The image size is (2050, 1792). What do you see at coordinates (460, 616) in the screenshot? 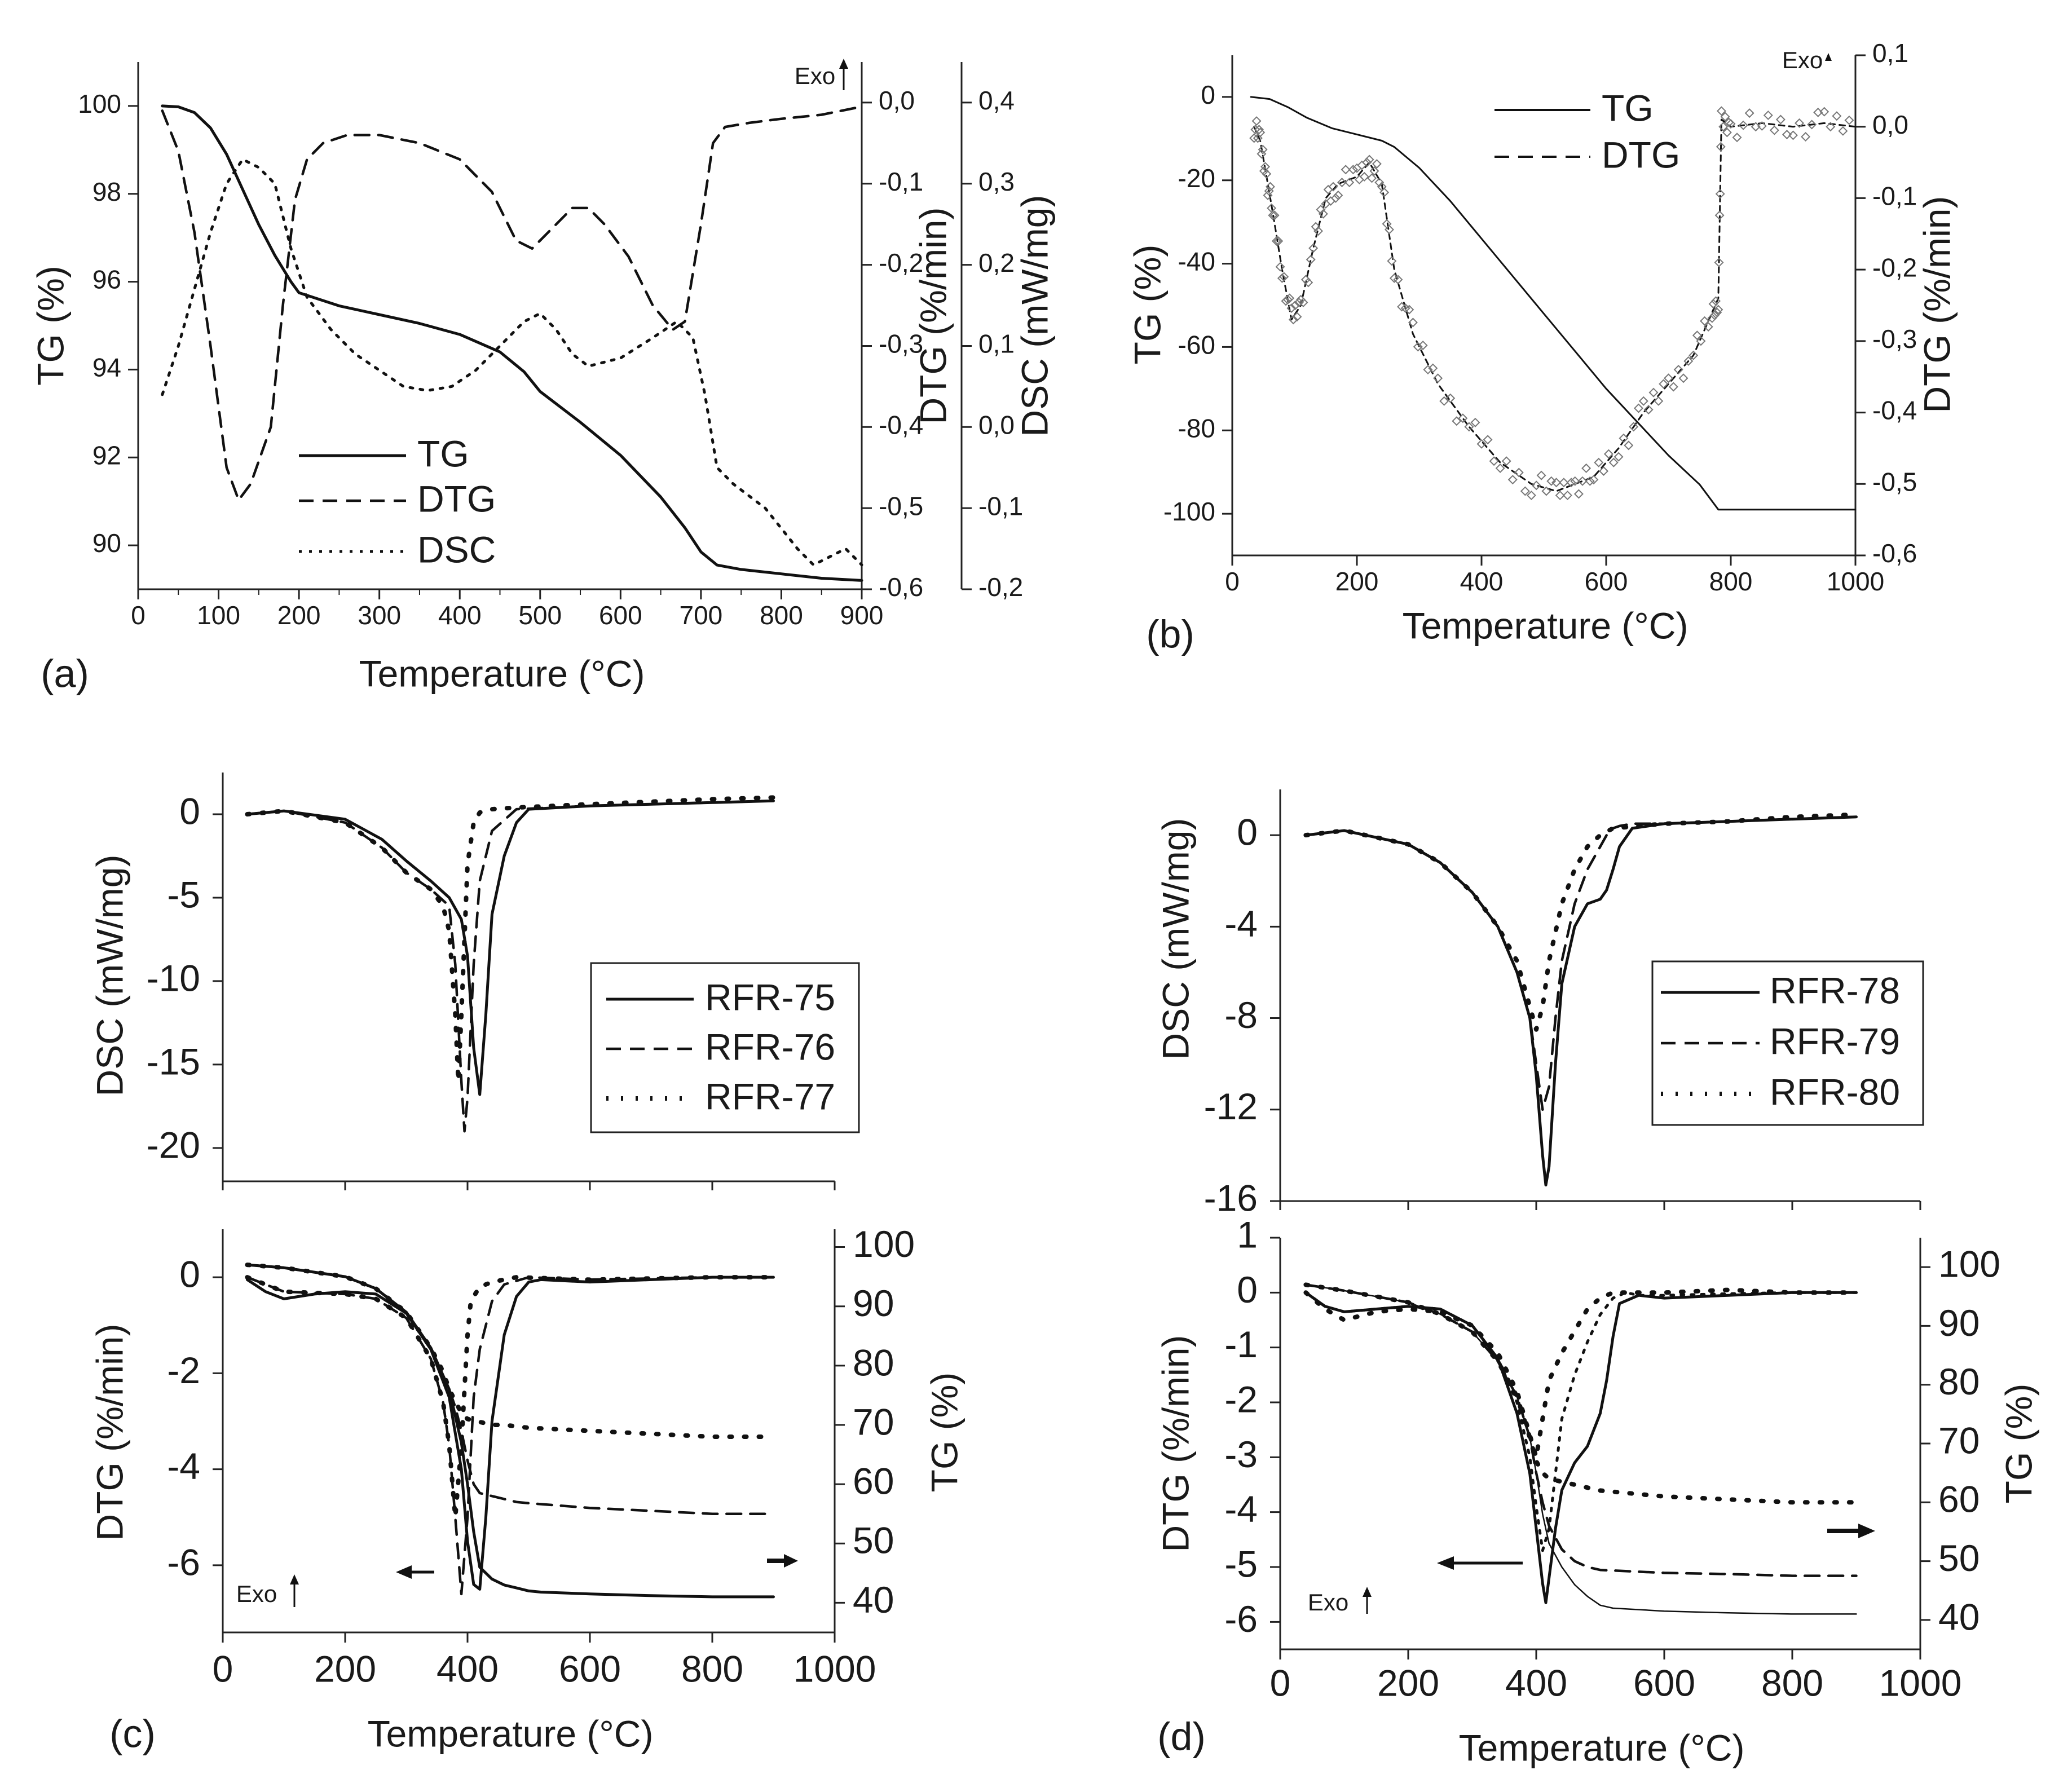
I see `a-xtick-label: 400` at bounding box center [460, 616].